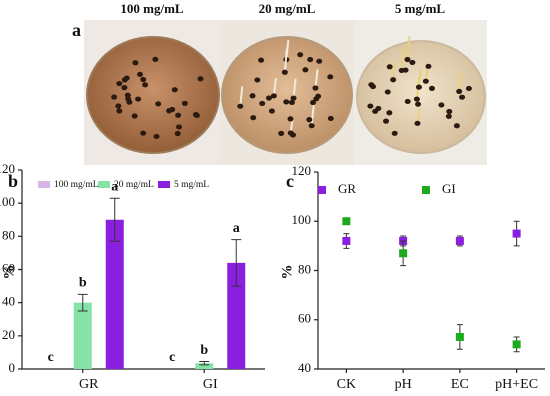 This screenshot has width=550, height=396. Describe the element at coordinates (420, 8) in the screenshot. I see `photo-label: 5 mg/mL` at that location.